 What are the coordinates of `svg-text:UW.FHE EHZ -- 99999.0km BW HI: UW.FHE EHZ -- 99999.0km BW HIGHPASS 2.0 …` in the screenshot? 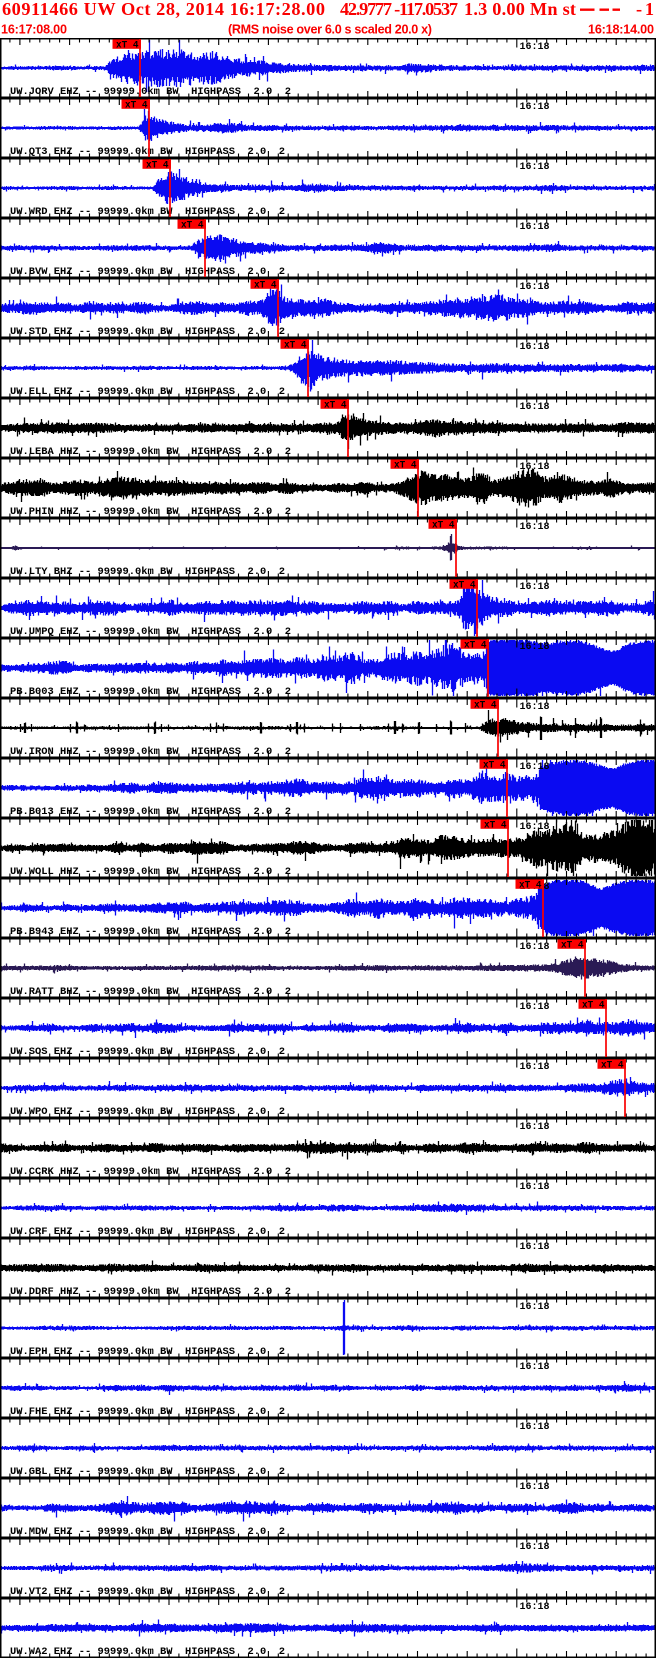 It's located at (147, 1412).